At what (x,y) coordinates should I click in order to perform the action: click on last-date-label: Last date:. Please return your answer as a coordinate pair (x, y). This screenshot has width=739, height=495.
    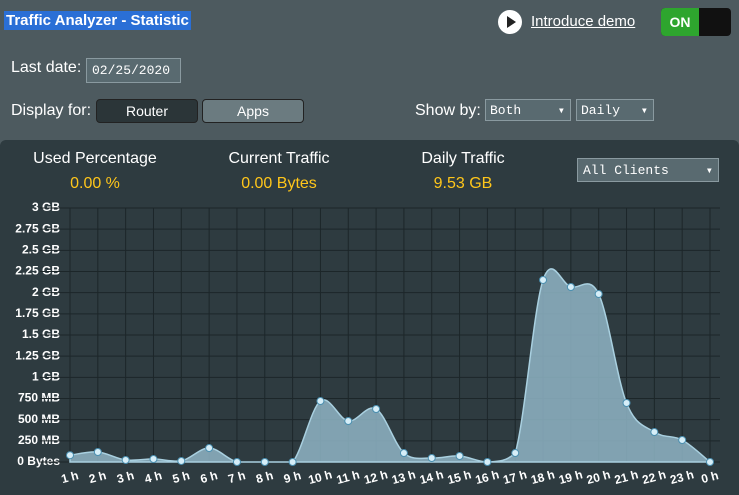
    Looking at the image, I should click on (46, 67).